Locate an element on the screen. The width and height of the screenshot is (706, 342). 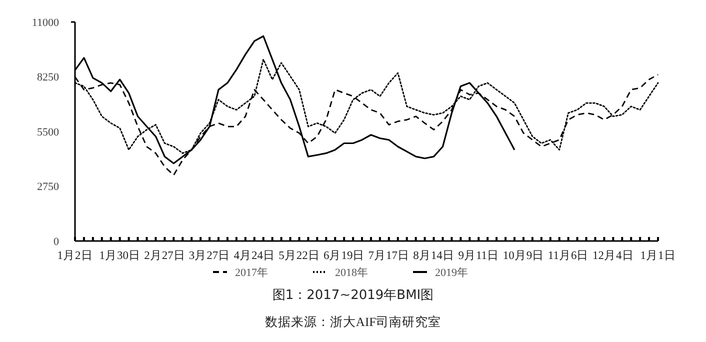
x-tick-label: 1月30日 is located at coordinates (119, 255).